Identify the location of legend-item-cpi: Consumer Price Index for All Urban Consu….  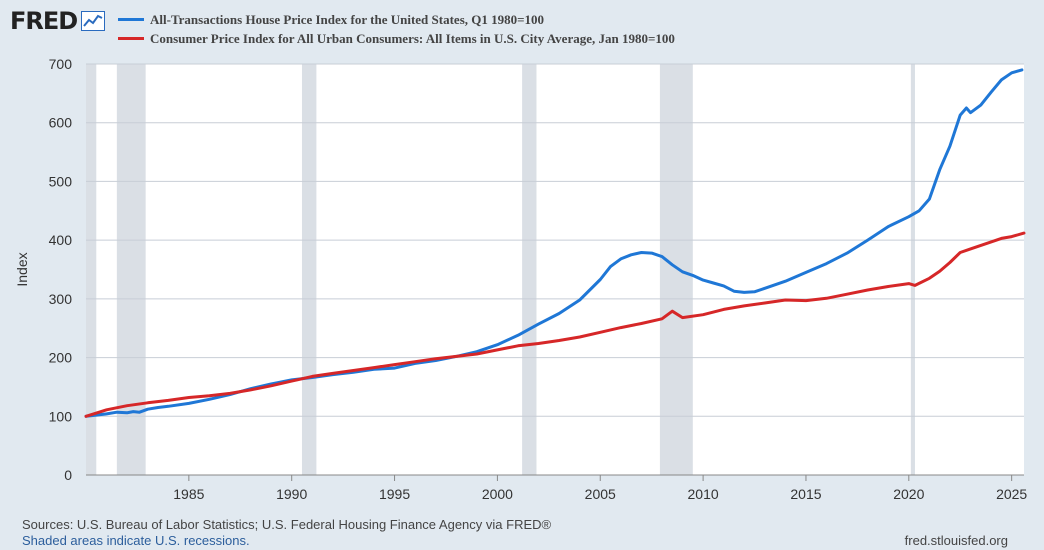
(396, 38).